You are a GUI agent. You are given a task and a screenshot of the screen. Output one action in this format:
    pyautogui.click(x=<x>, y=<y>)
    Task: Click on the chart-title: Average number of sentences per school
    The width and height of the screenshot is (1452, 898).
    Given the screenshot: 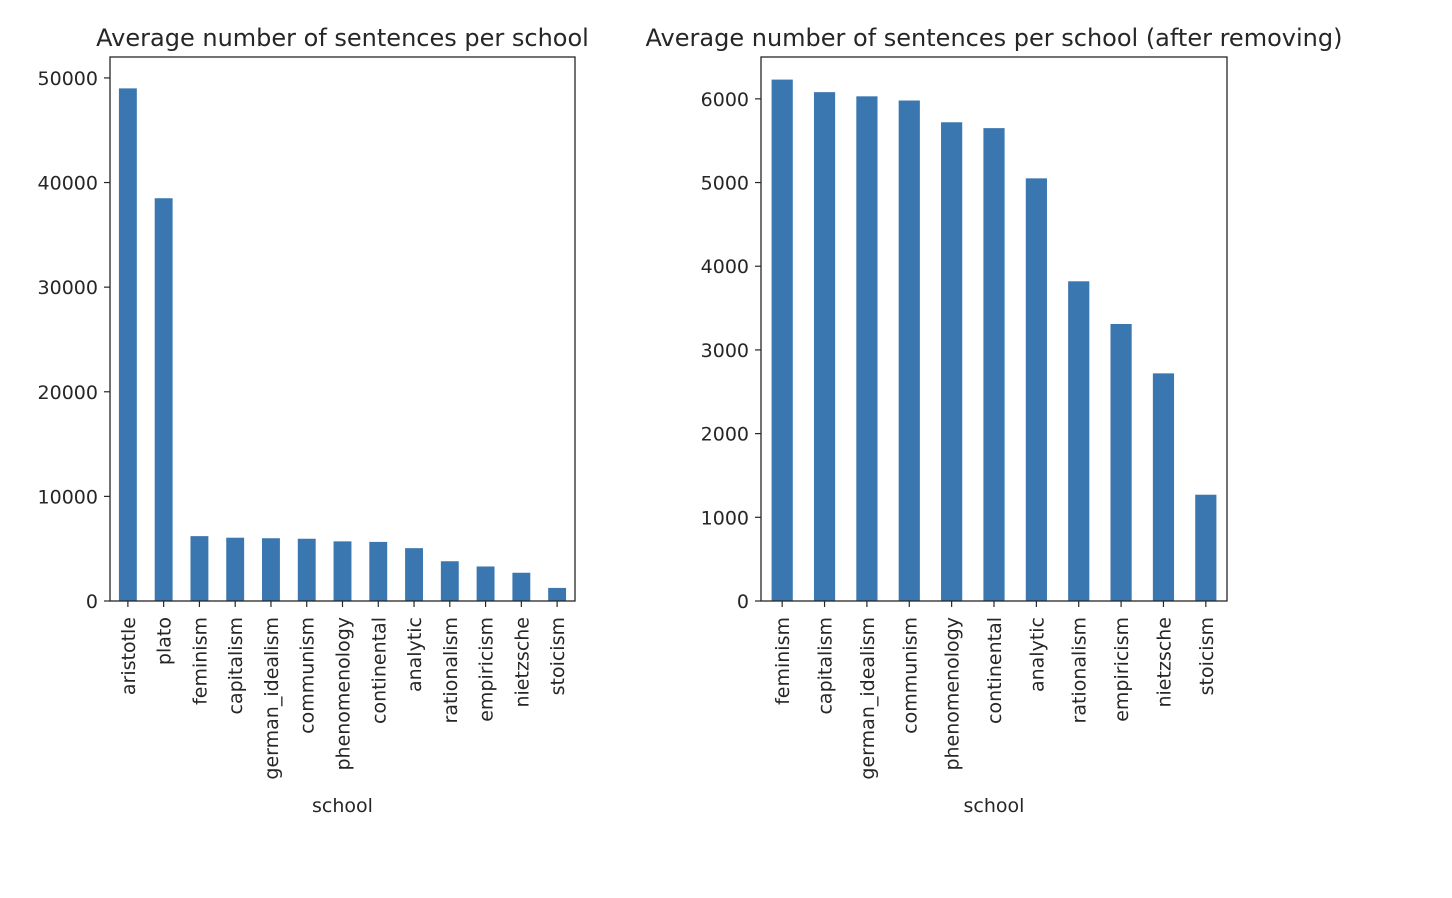 What is the action you would take?
    pyautogui.click(x=342, y=38)
    